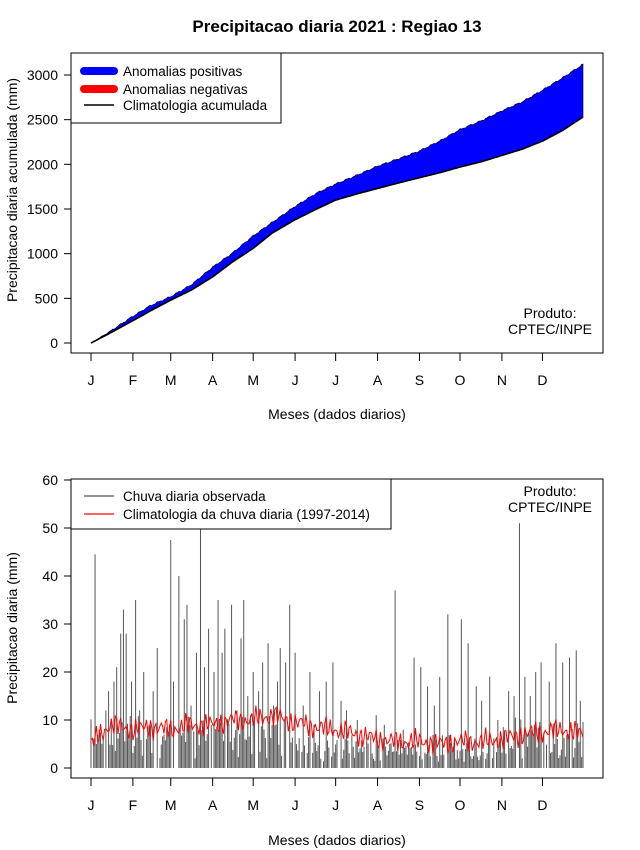 The width and height of the screenshot is (640, 850). I want to click on bottom-x-tick-label: F, so click(133, 805).